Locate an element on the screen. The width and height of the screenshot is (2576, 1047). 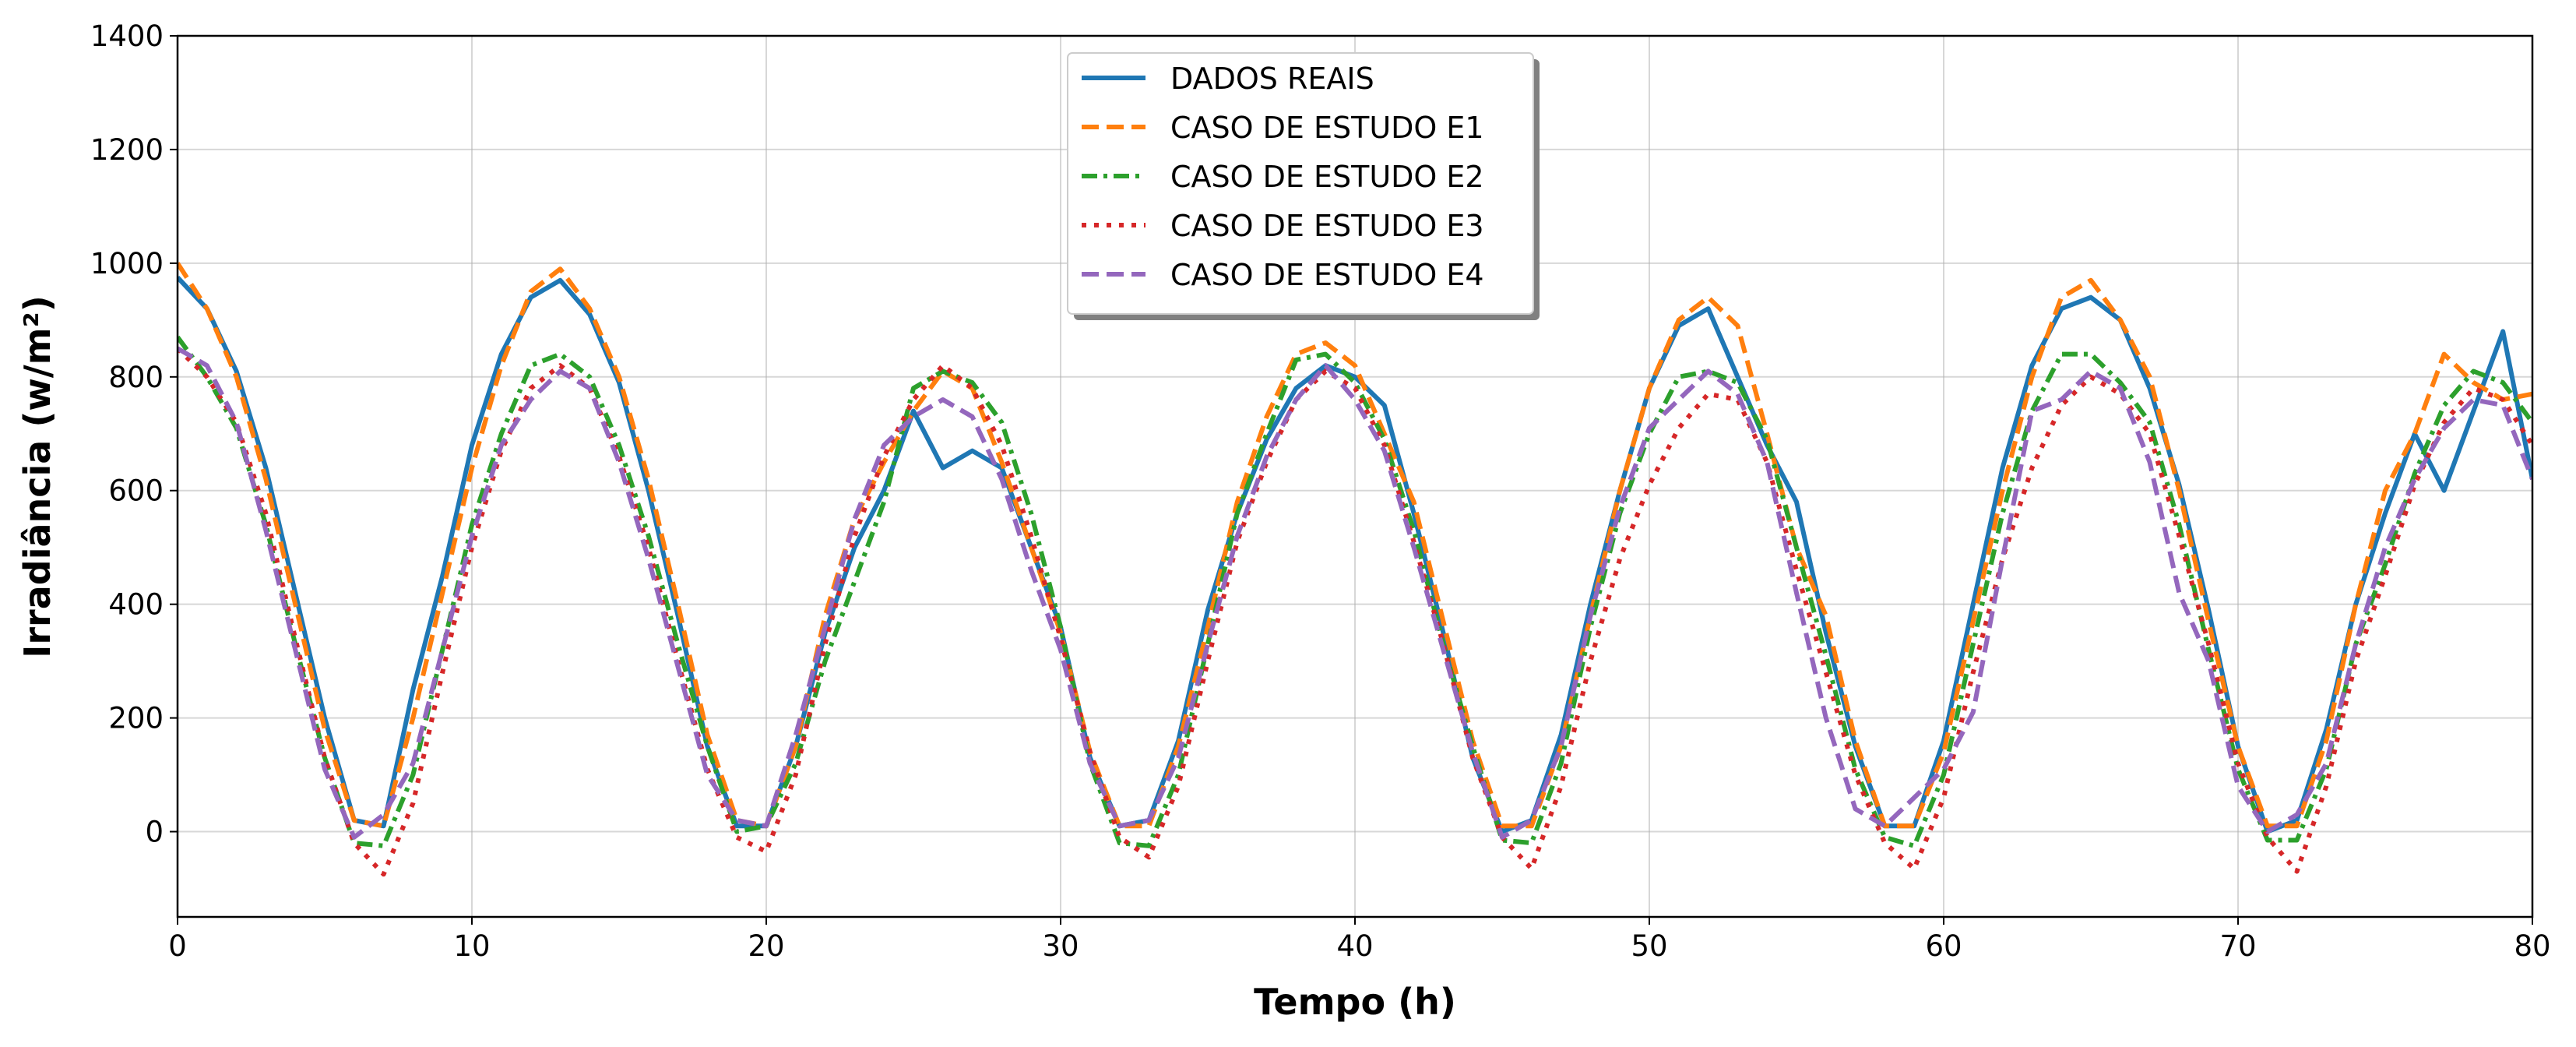
y-tick-label: 400 is located at coordinates (136, 605).